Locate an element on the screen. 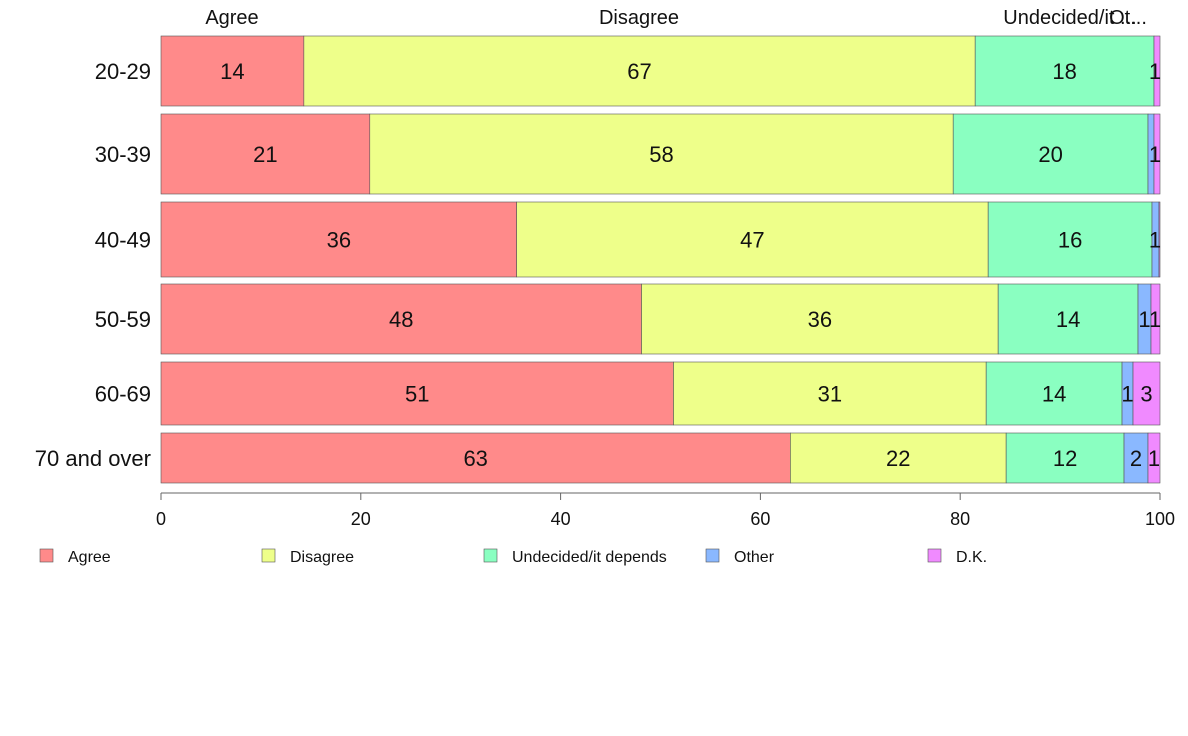 The width and height of the screenshot is (1188, 736). data-label: 12 is located at coordinates (1065, 458).